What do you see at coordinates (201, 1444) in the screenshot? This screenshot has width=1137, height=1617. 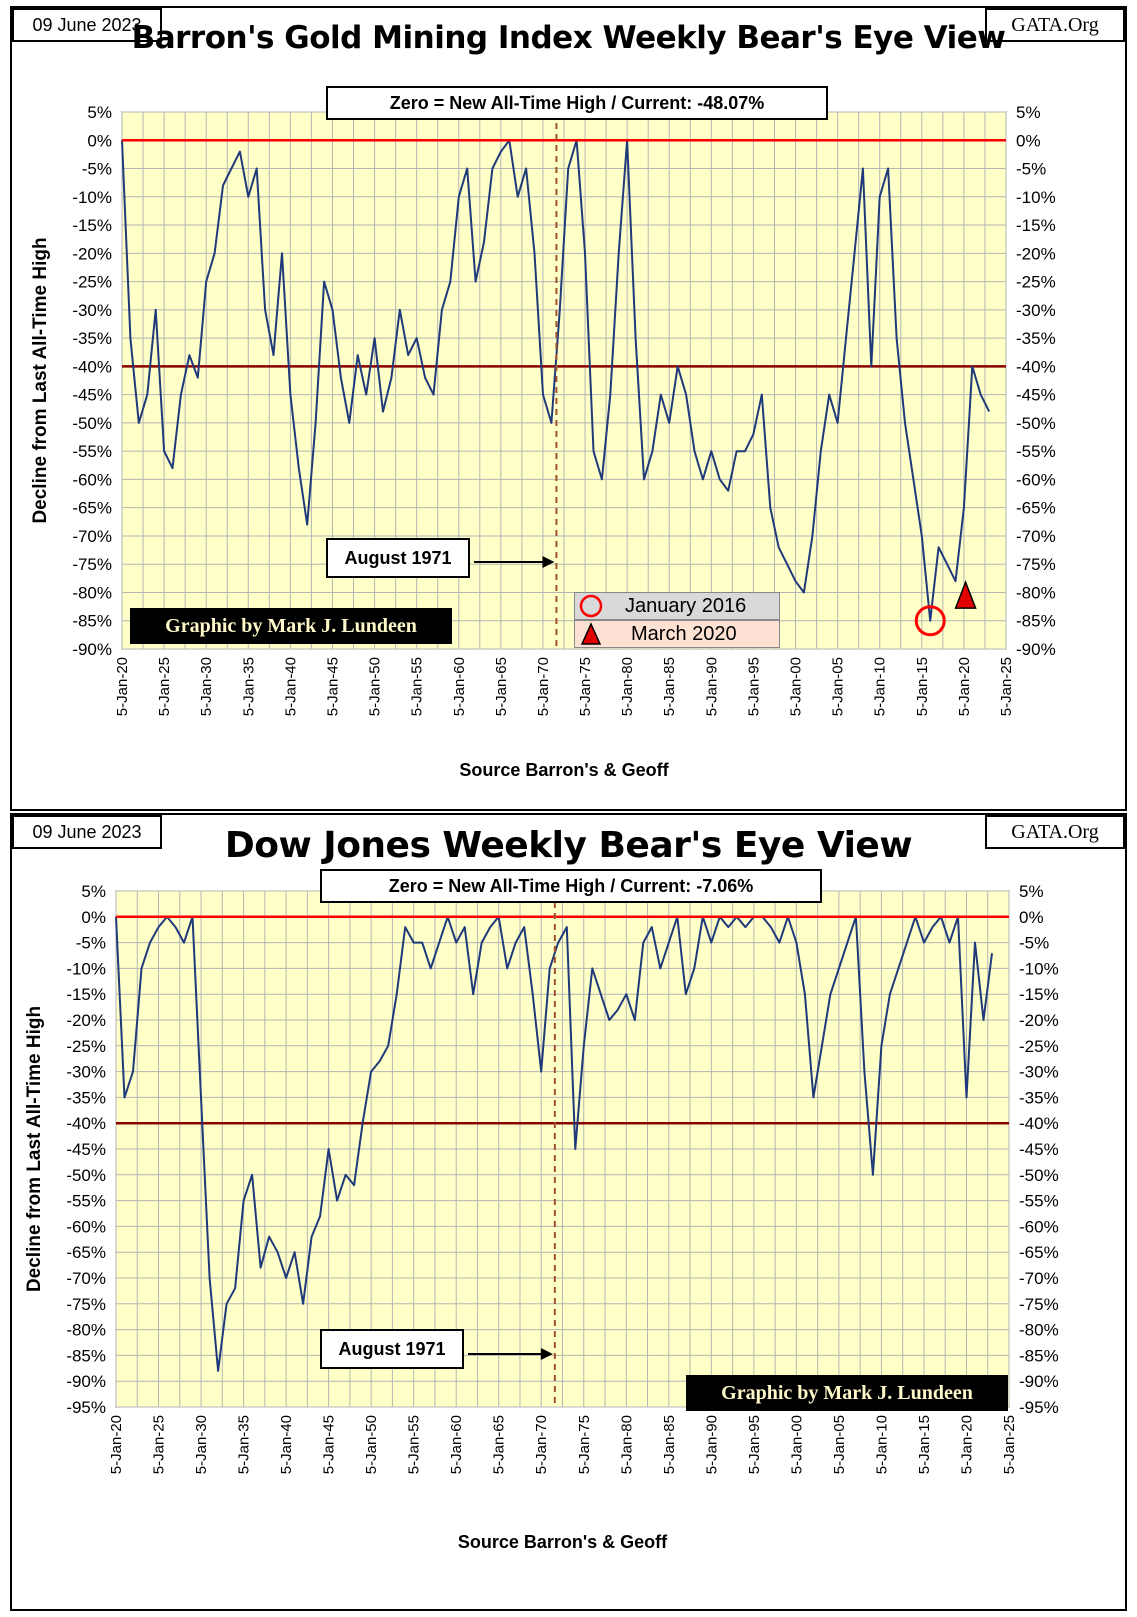 I see `x-tick-label: 5-Jan-30` at bounding box center [201, 1444].